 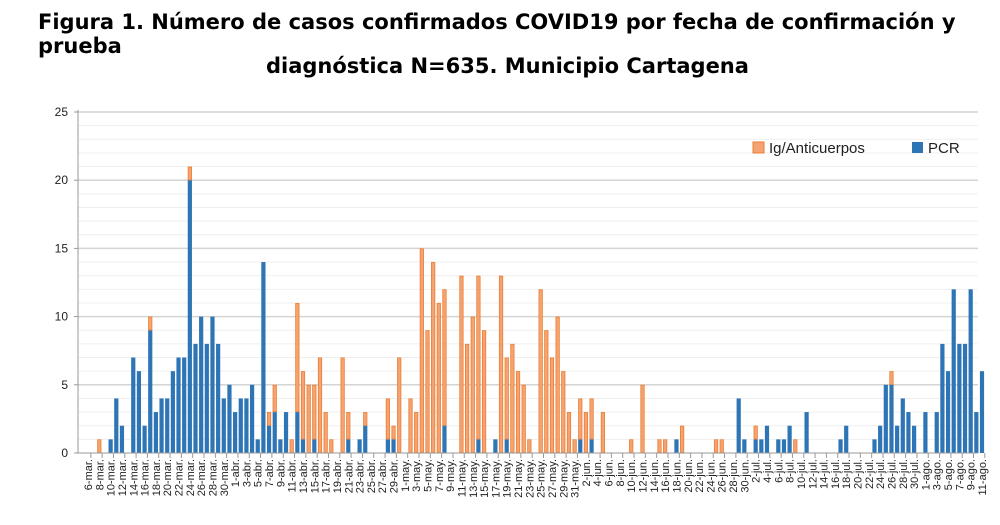 What do you see at coordinates (870, 474) in the screenshot?
I see `x-tick-label: 22-jul.` at bounding box center [870, 474].